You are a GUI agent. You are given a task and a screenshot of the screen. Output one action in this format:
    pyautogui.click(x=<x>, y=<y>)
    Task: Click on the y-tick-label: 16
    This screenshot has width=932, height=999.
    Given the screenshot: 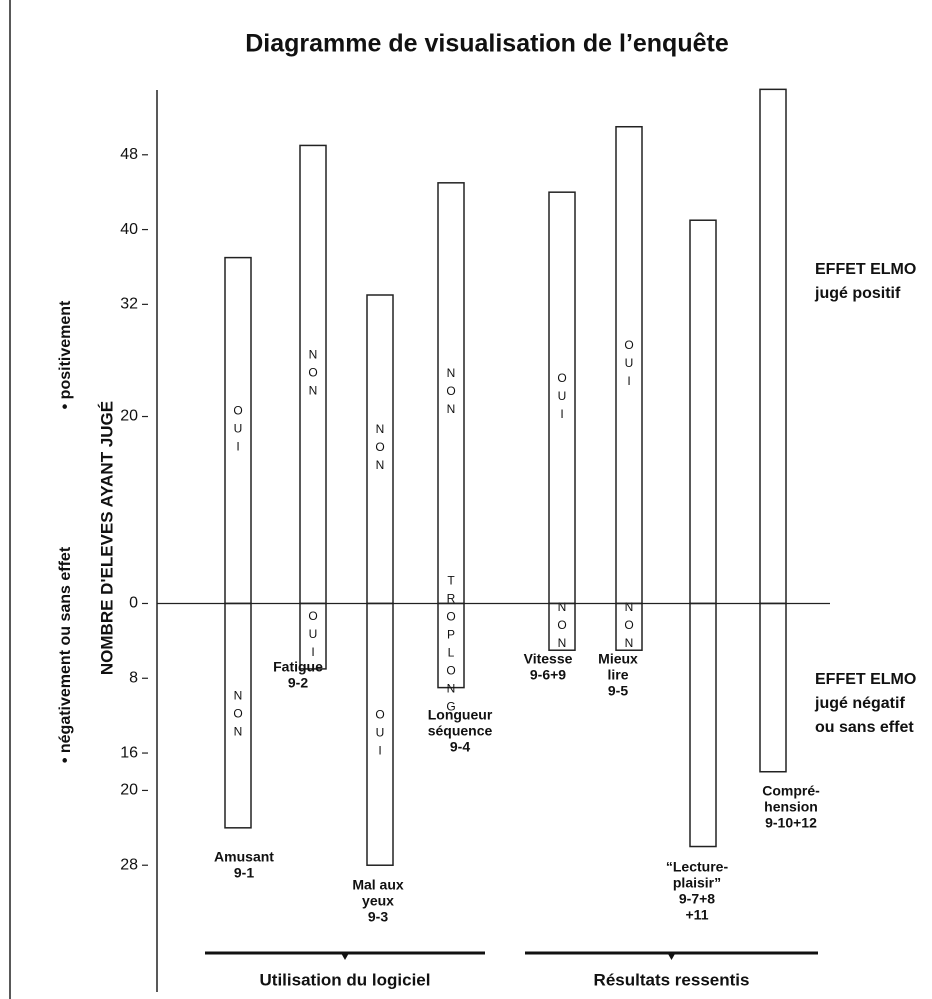 What is the action you would take?
    pyautogui.click(x=129, y=752)
    